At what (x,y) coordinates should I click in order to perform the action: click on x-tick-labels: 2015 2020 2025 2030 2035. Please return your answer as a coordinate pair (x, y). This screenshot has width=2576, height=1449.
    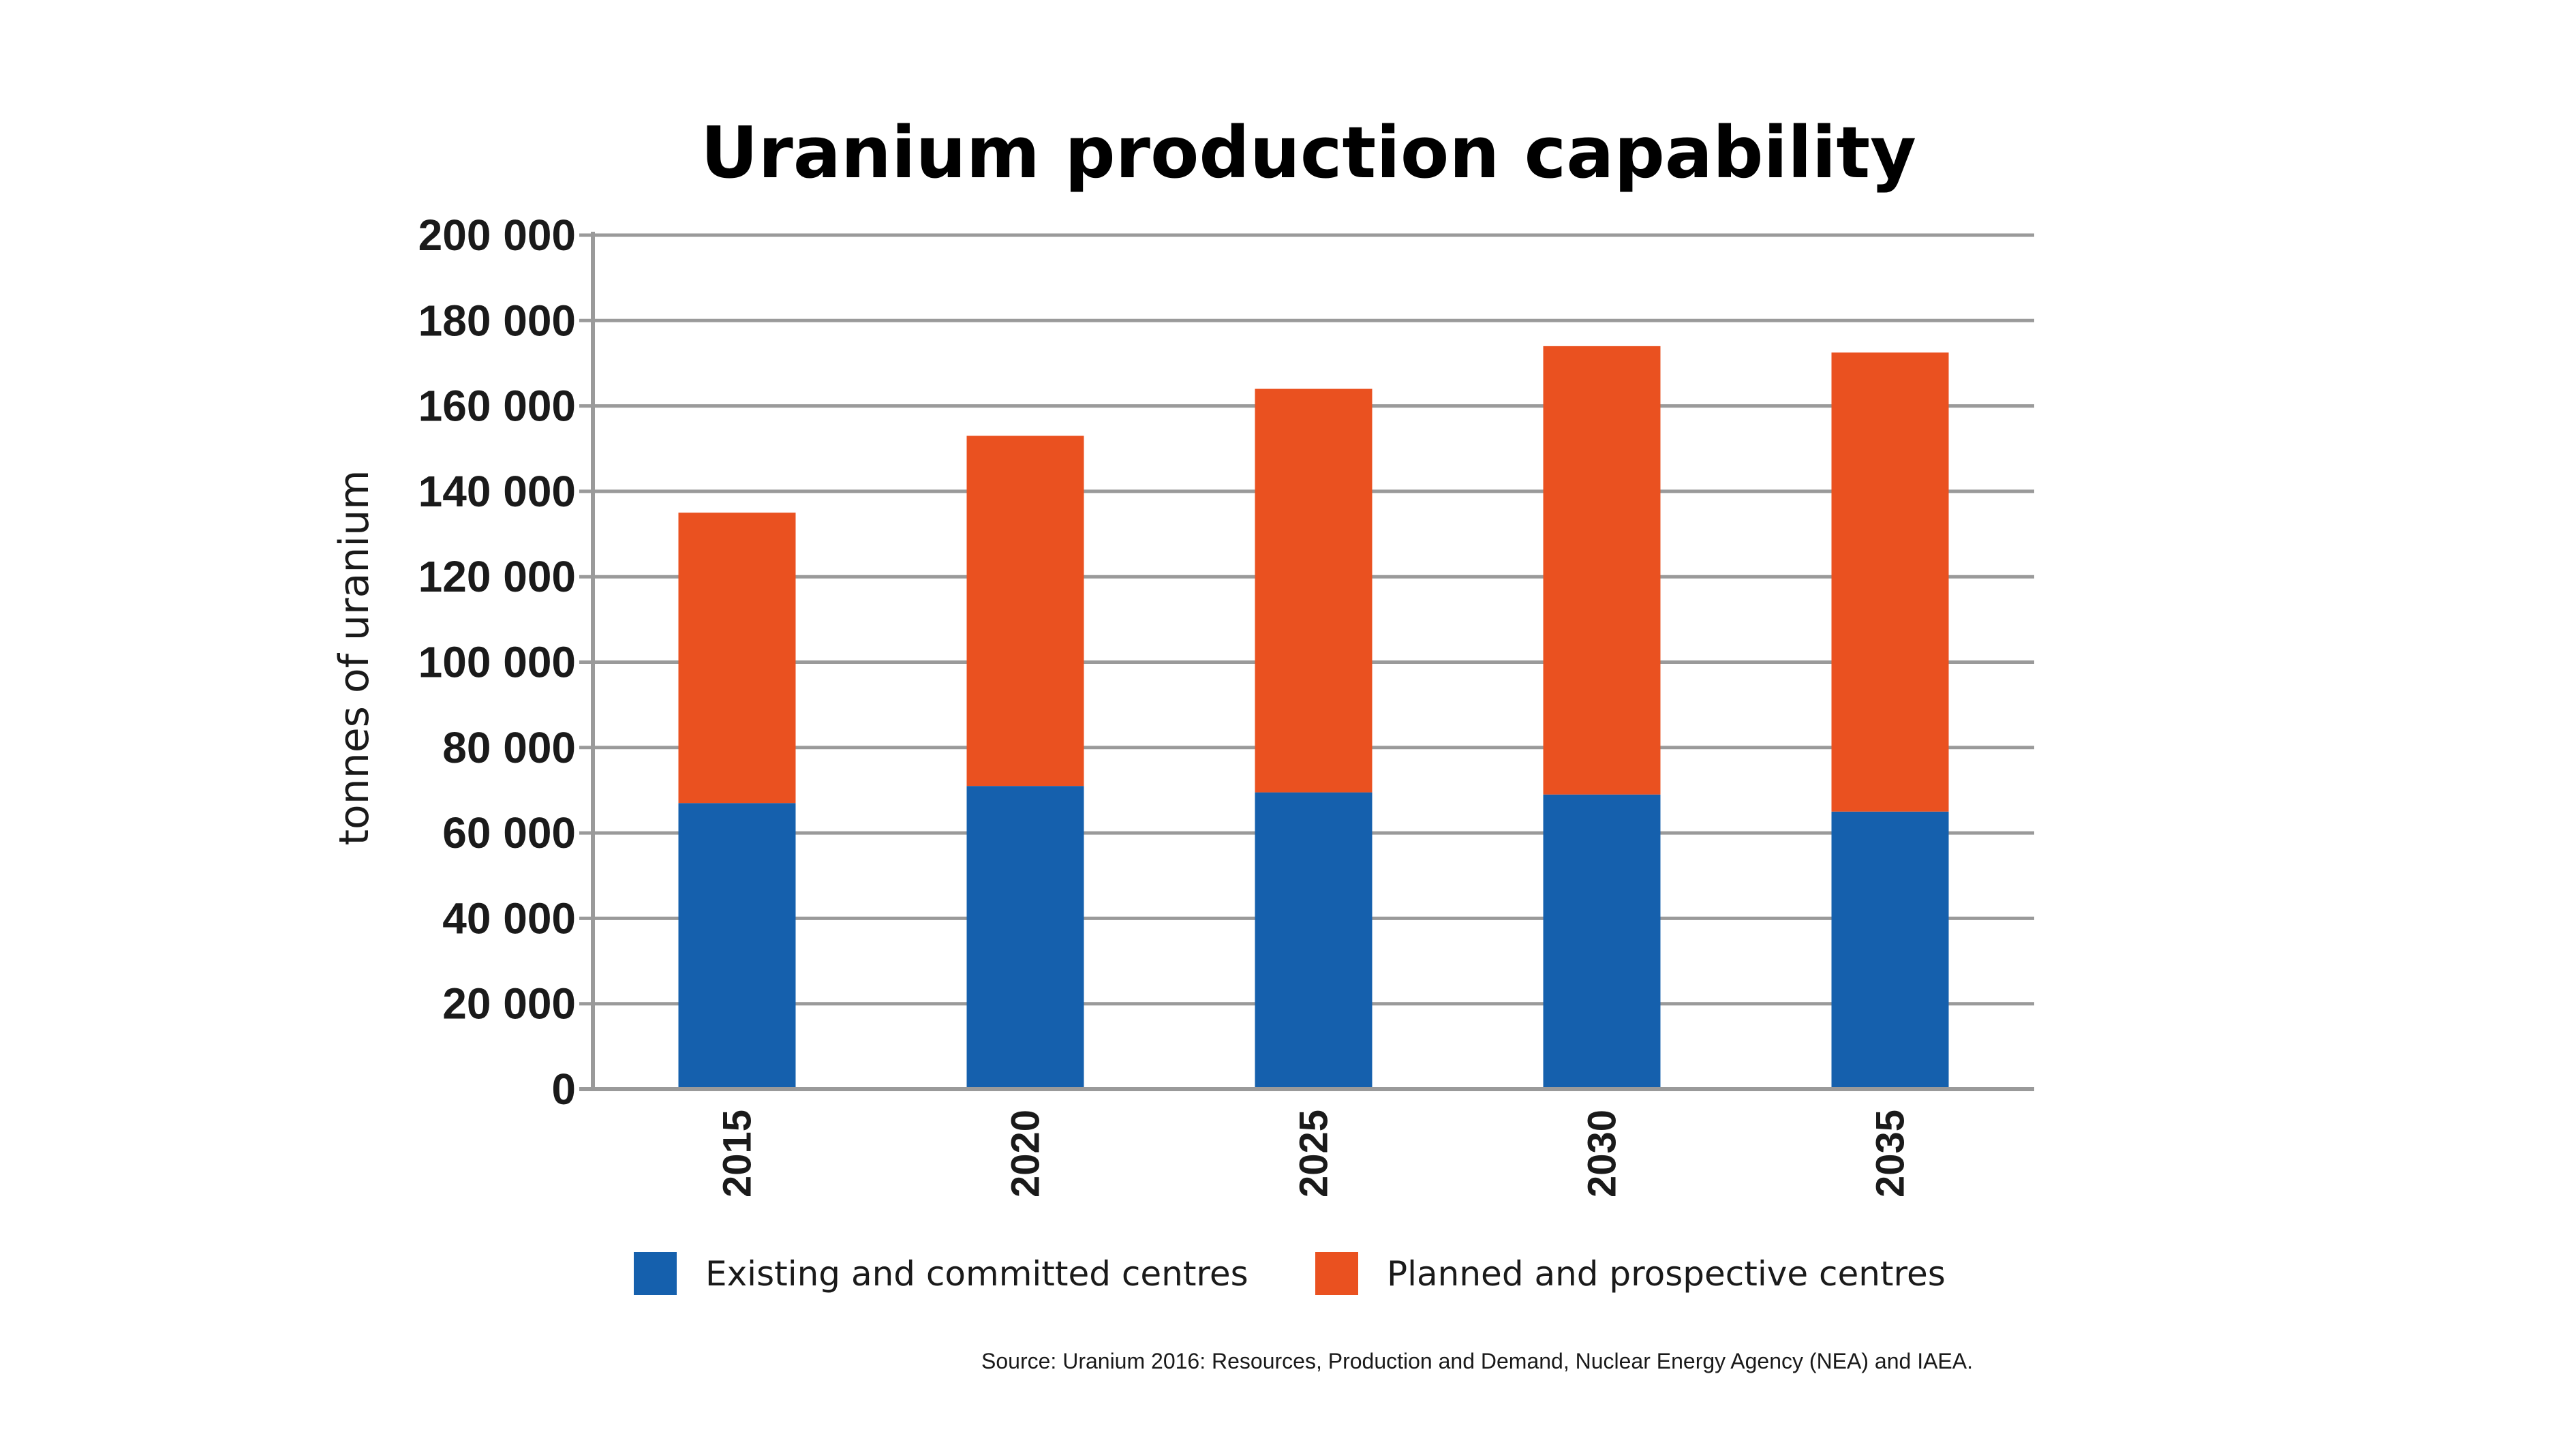
    Looking at the image, I should click on (1314, 1154).